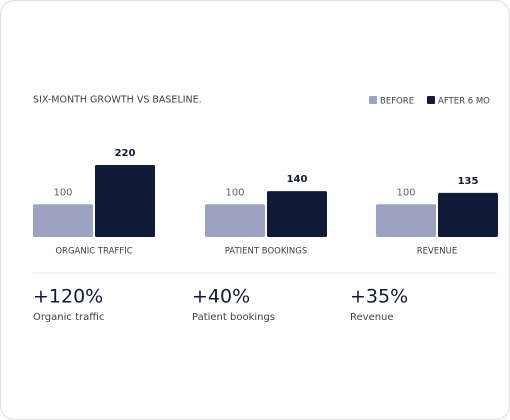 This screenshot has width=510, height=420. What do you see at coordinates (437, 252) in the screenshot?
I see `category-label: REVENUE` at bounding box center [437, 252].